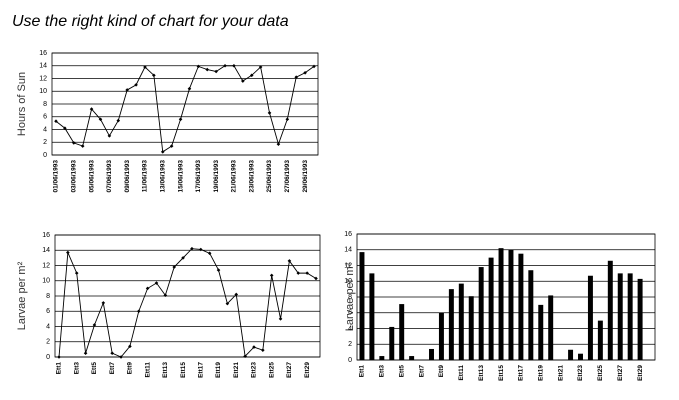  I want to click on x-tick-label: 01/06/1993, so click(56, 176).